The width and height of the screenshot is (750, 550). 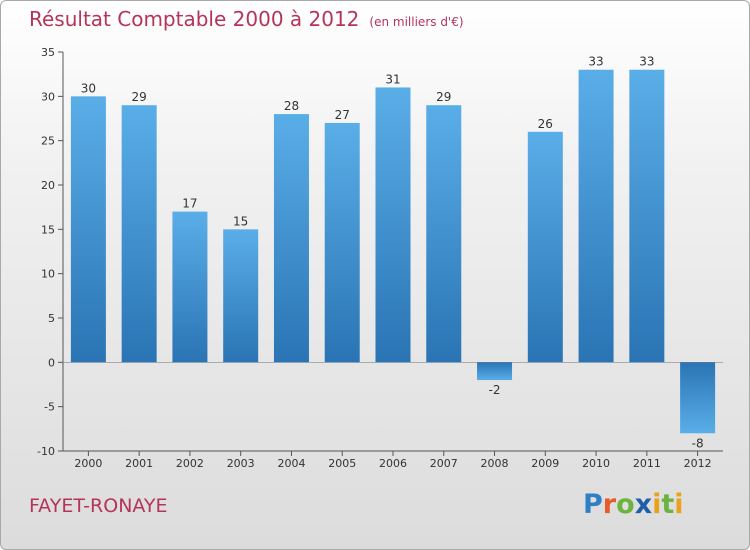 I want to click on chart-subtitle: (en milliers d'€), so click(x=416, y=22).